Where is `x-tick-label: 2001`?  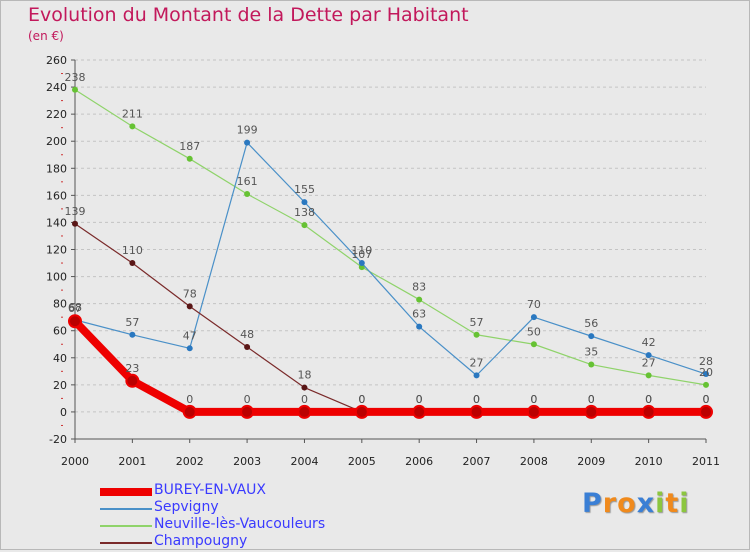 x-tick-label: 2001 is located at coordinates (132, 461).